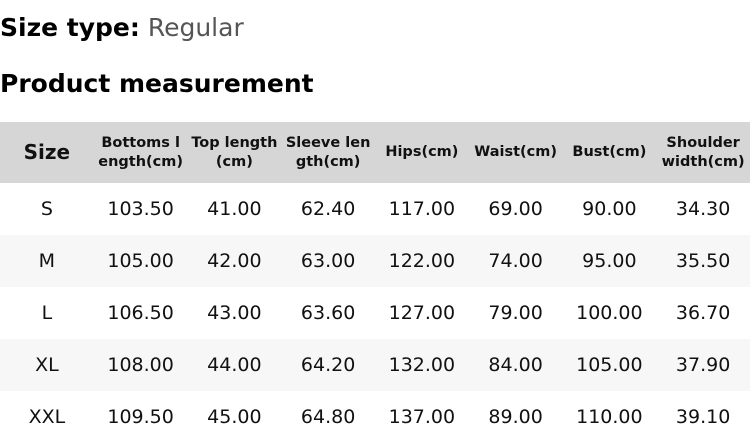 The image size is (750, 443). Describe the element at coordinates (422, 209) in the screenshot. I see `table-cell: 117.00` at that location.